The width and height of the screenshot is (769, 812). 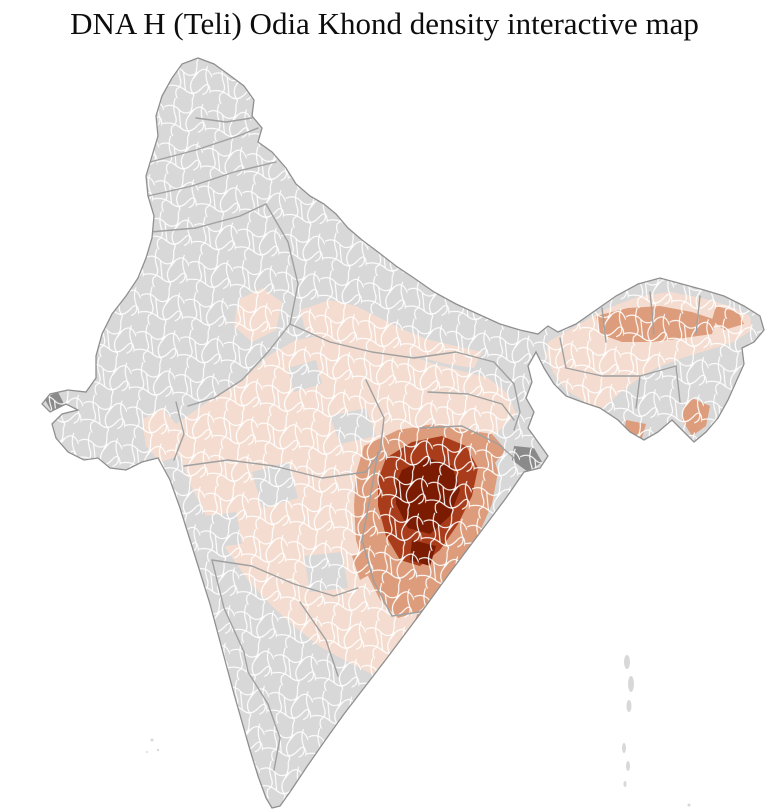 What do you see at coordinates (153, 746) in the screenshot?
I see `lakshadweep-islands` at bounding box center [153, 746].